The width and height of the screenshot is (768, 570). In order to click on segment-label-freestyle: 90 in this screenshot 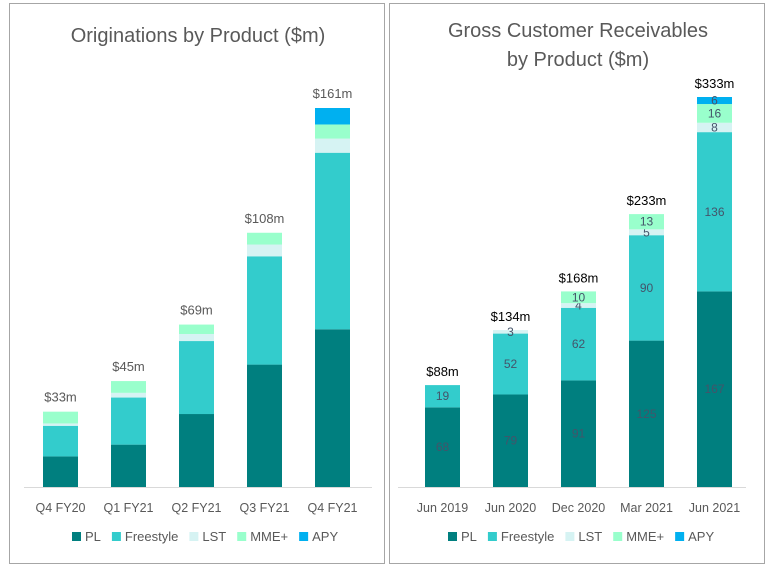, I will do `click(647, 288)`.